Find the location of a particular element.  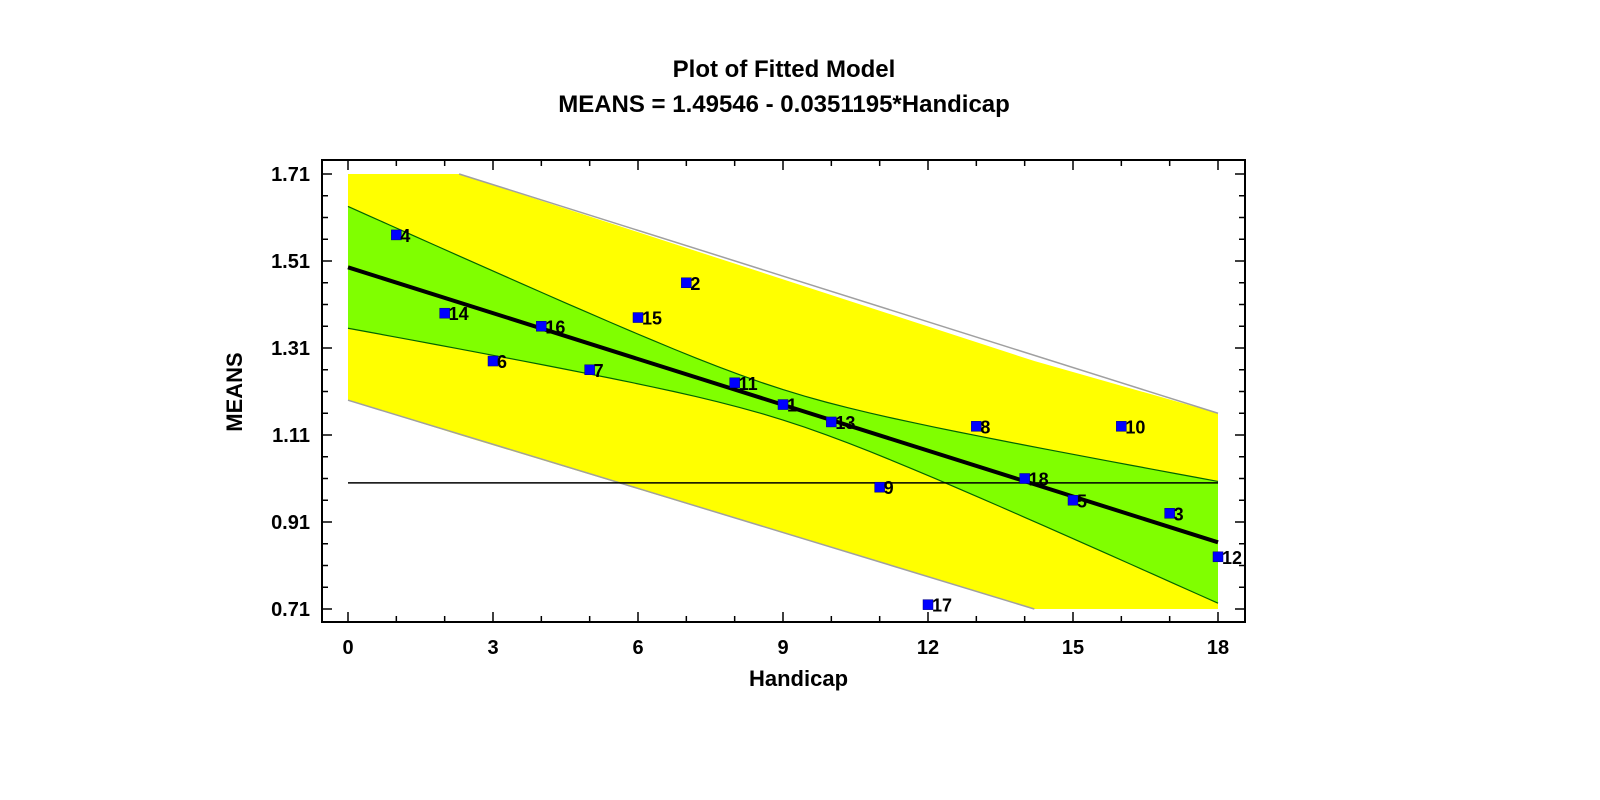

data-point-label-3: 3 is located at coordinates (1179, 514).